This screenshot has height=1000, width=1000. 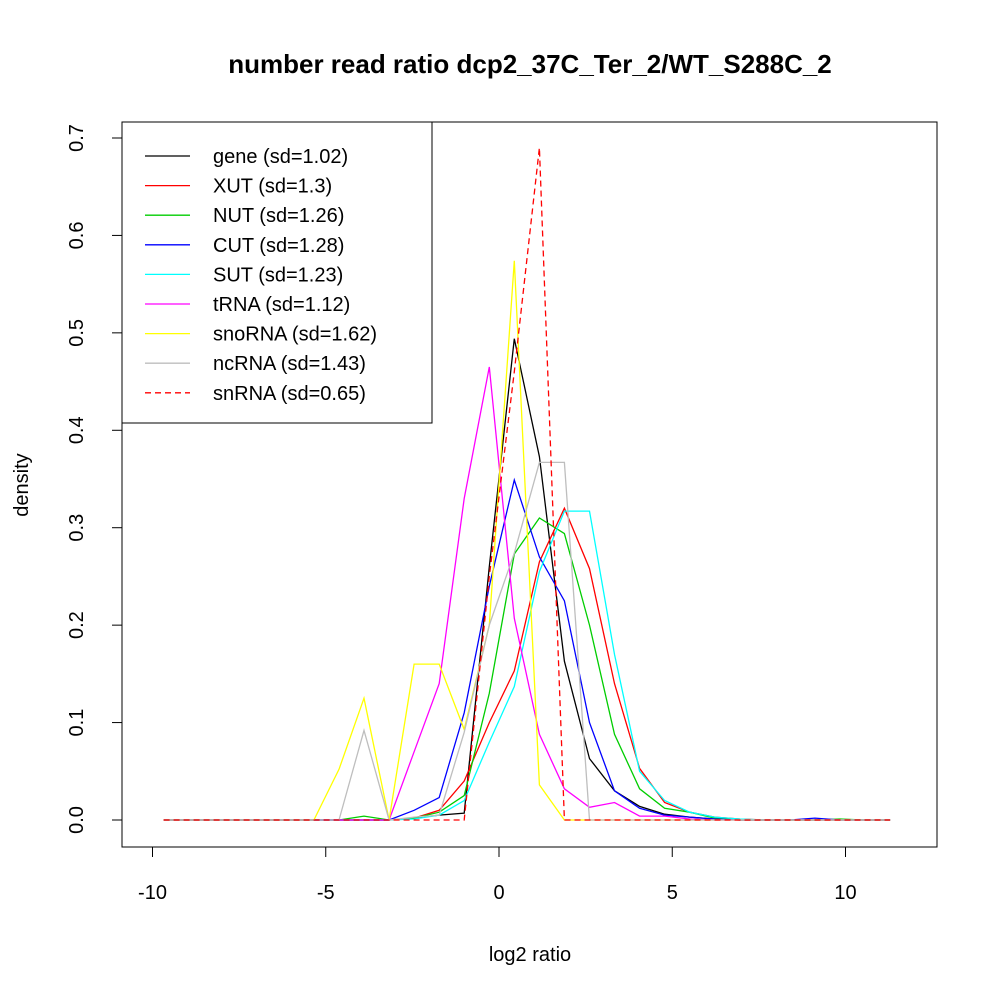 I want to click on legend-label: SUT (sd=1.23), so click(x=278, y=275).